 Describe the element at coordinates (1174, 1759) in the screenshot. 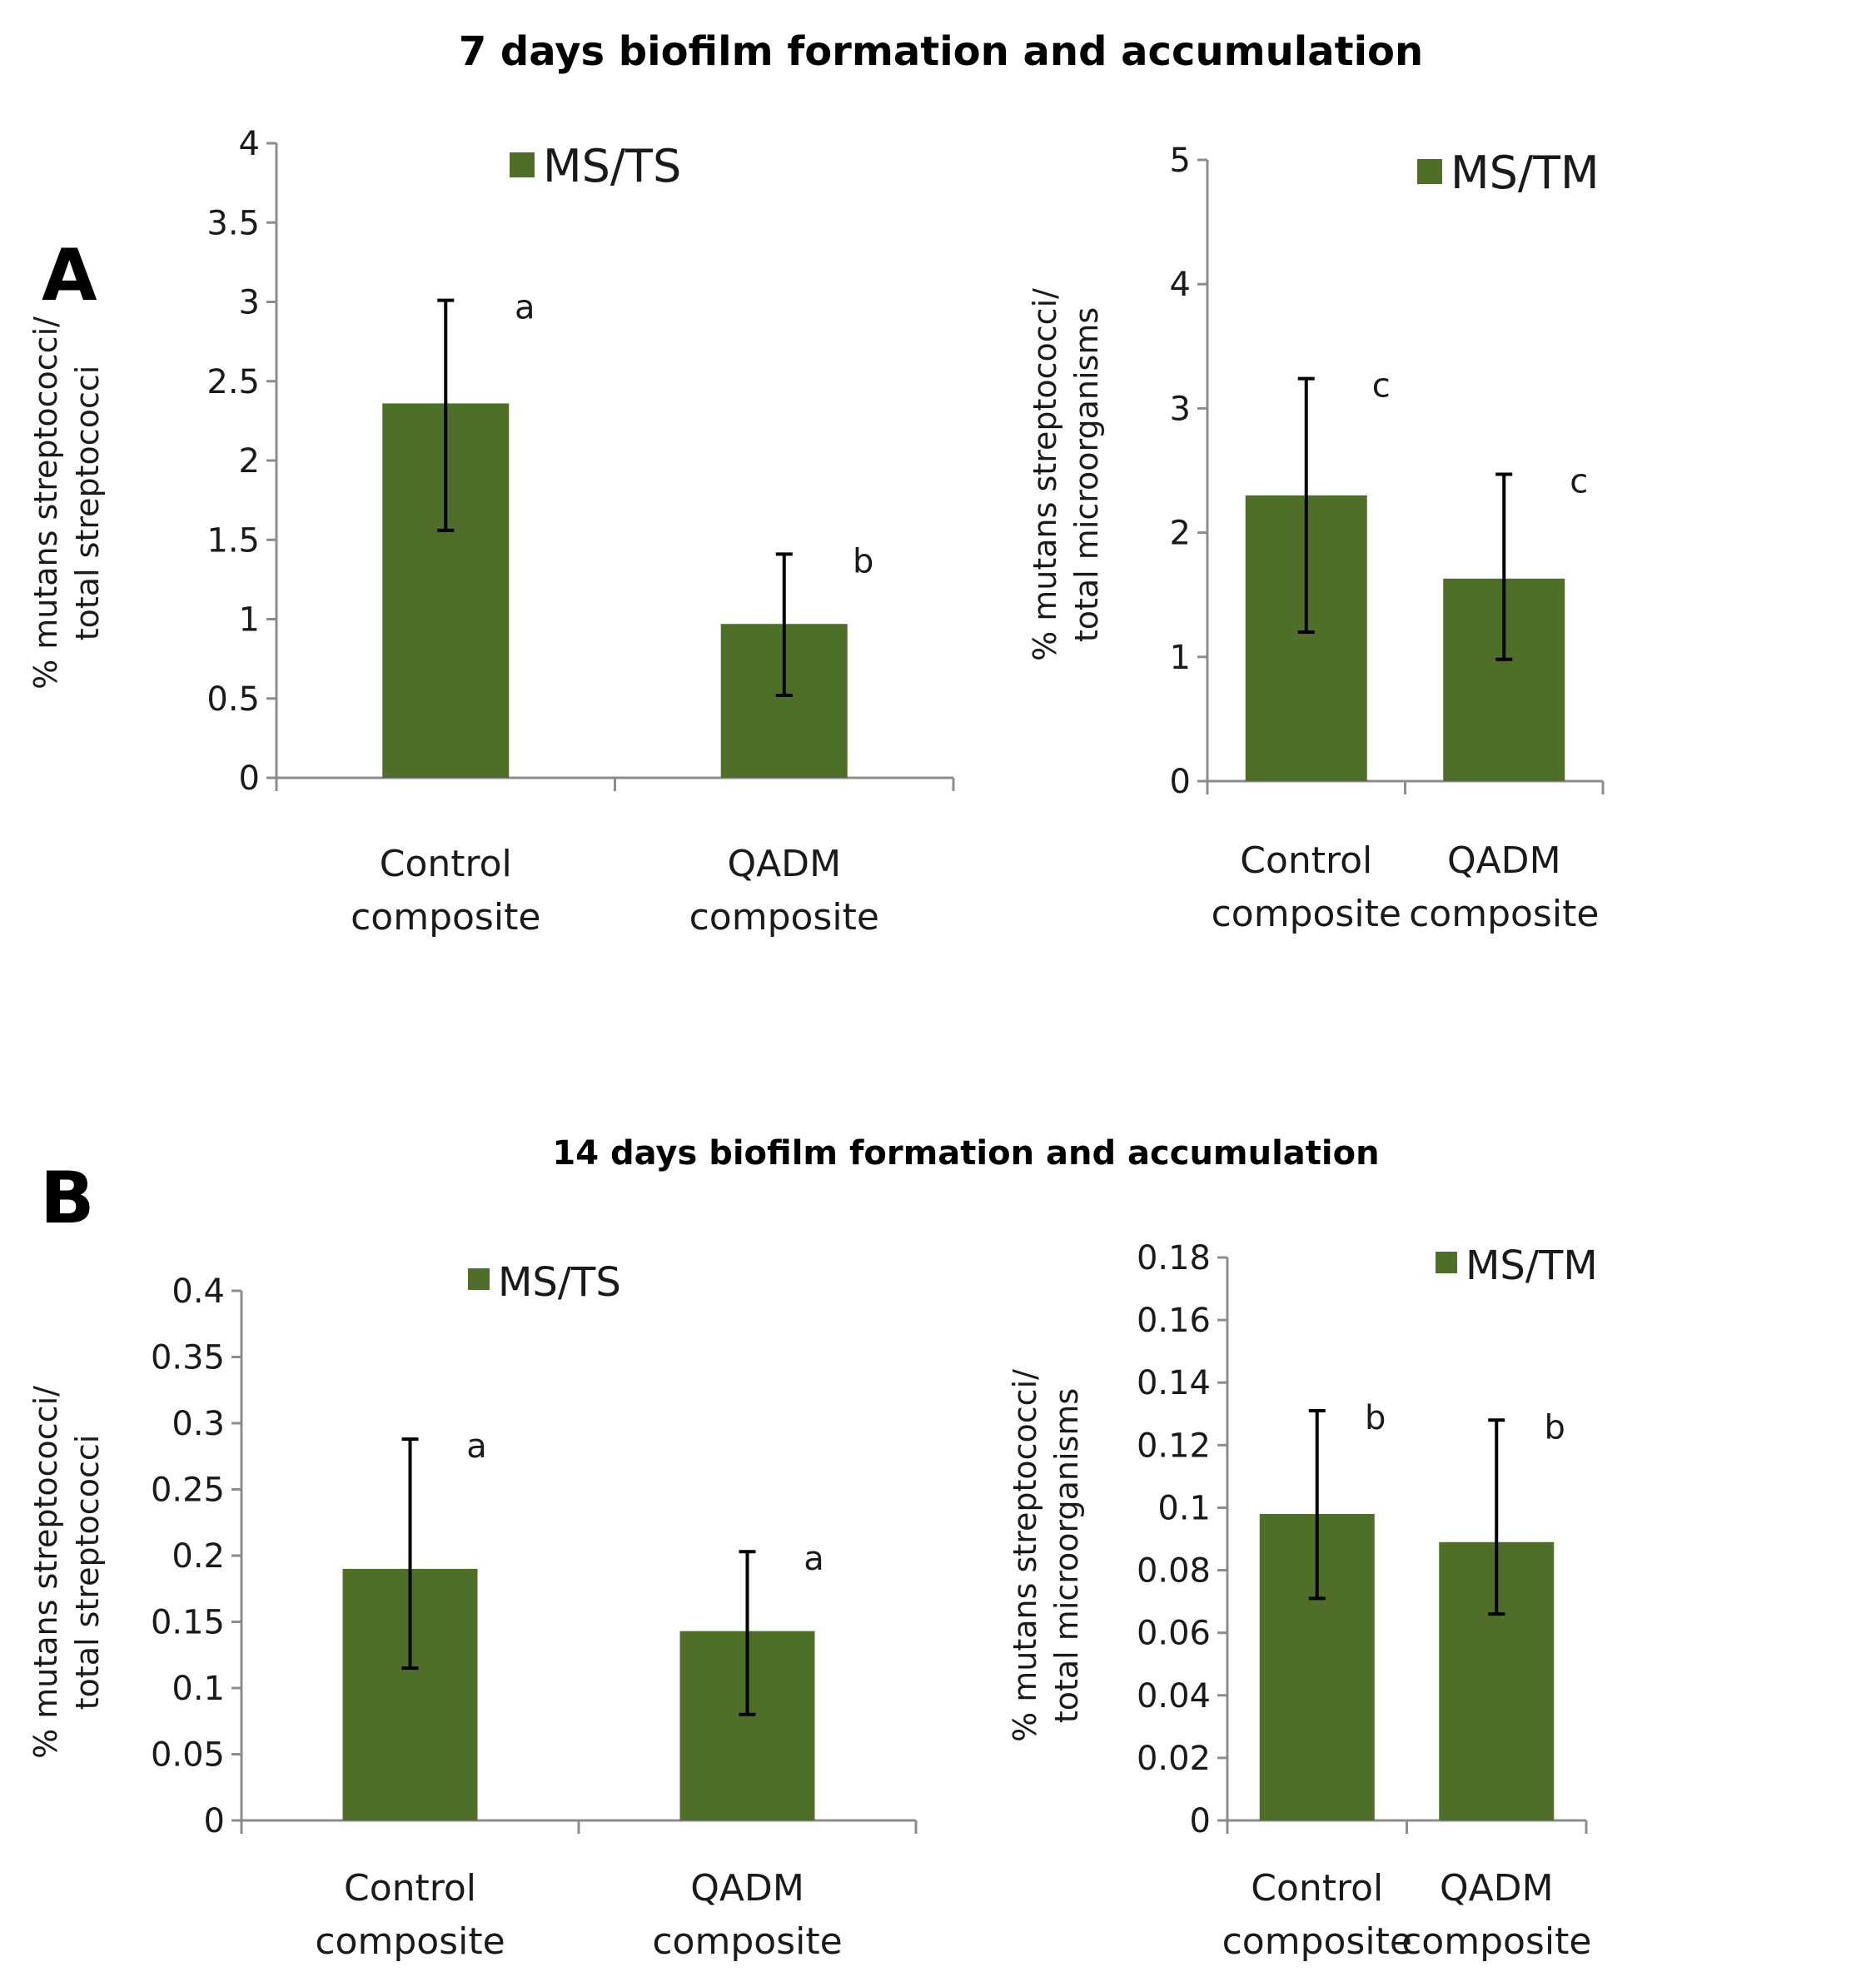

I see `y-tick-label: 0.02` at that location.